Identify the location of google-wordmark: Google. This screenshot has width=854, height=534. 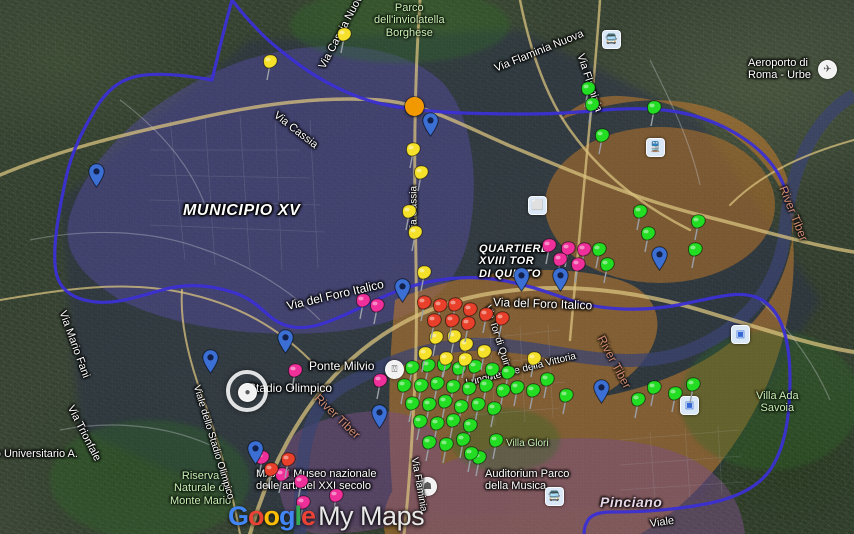
(272, 516).